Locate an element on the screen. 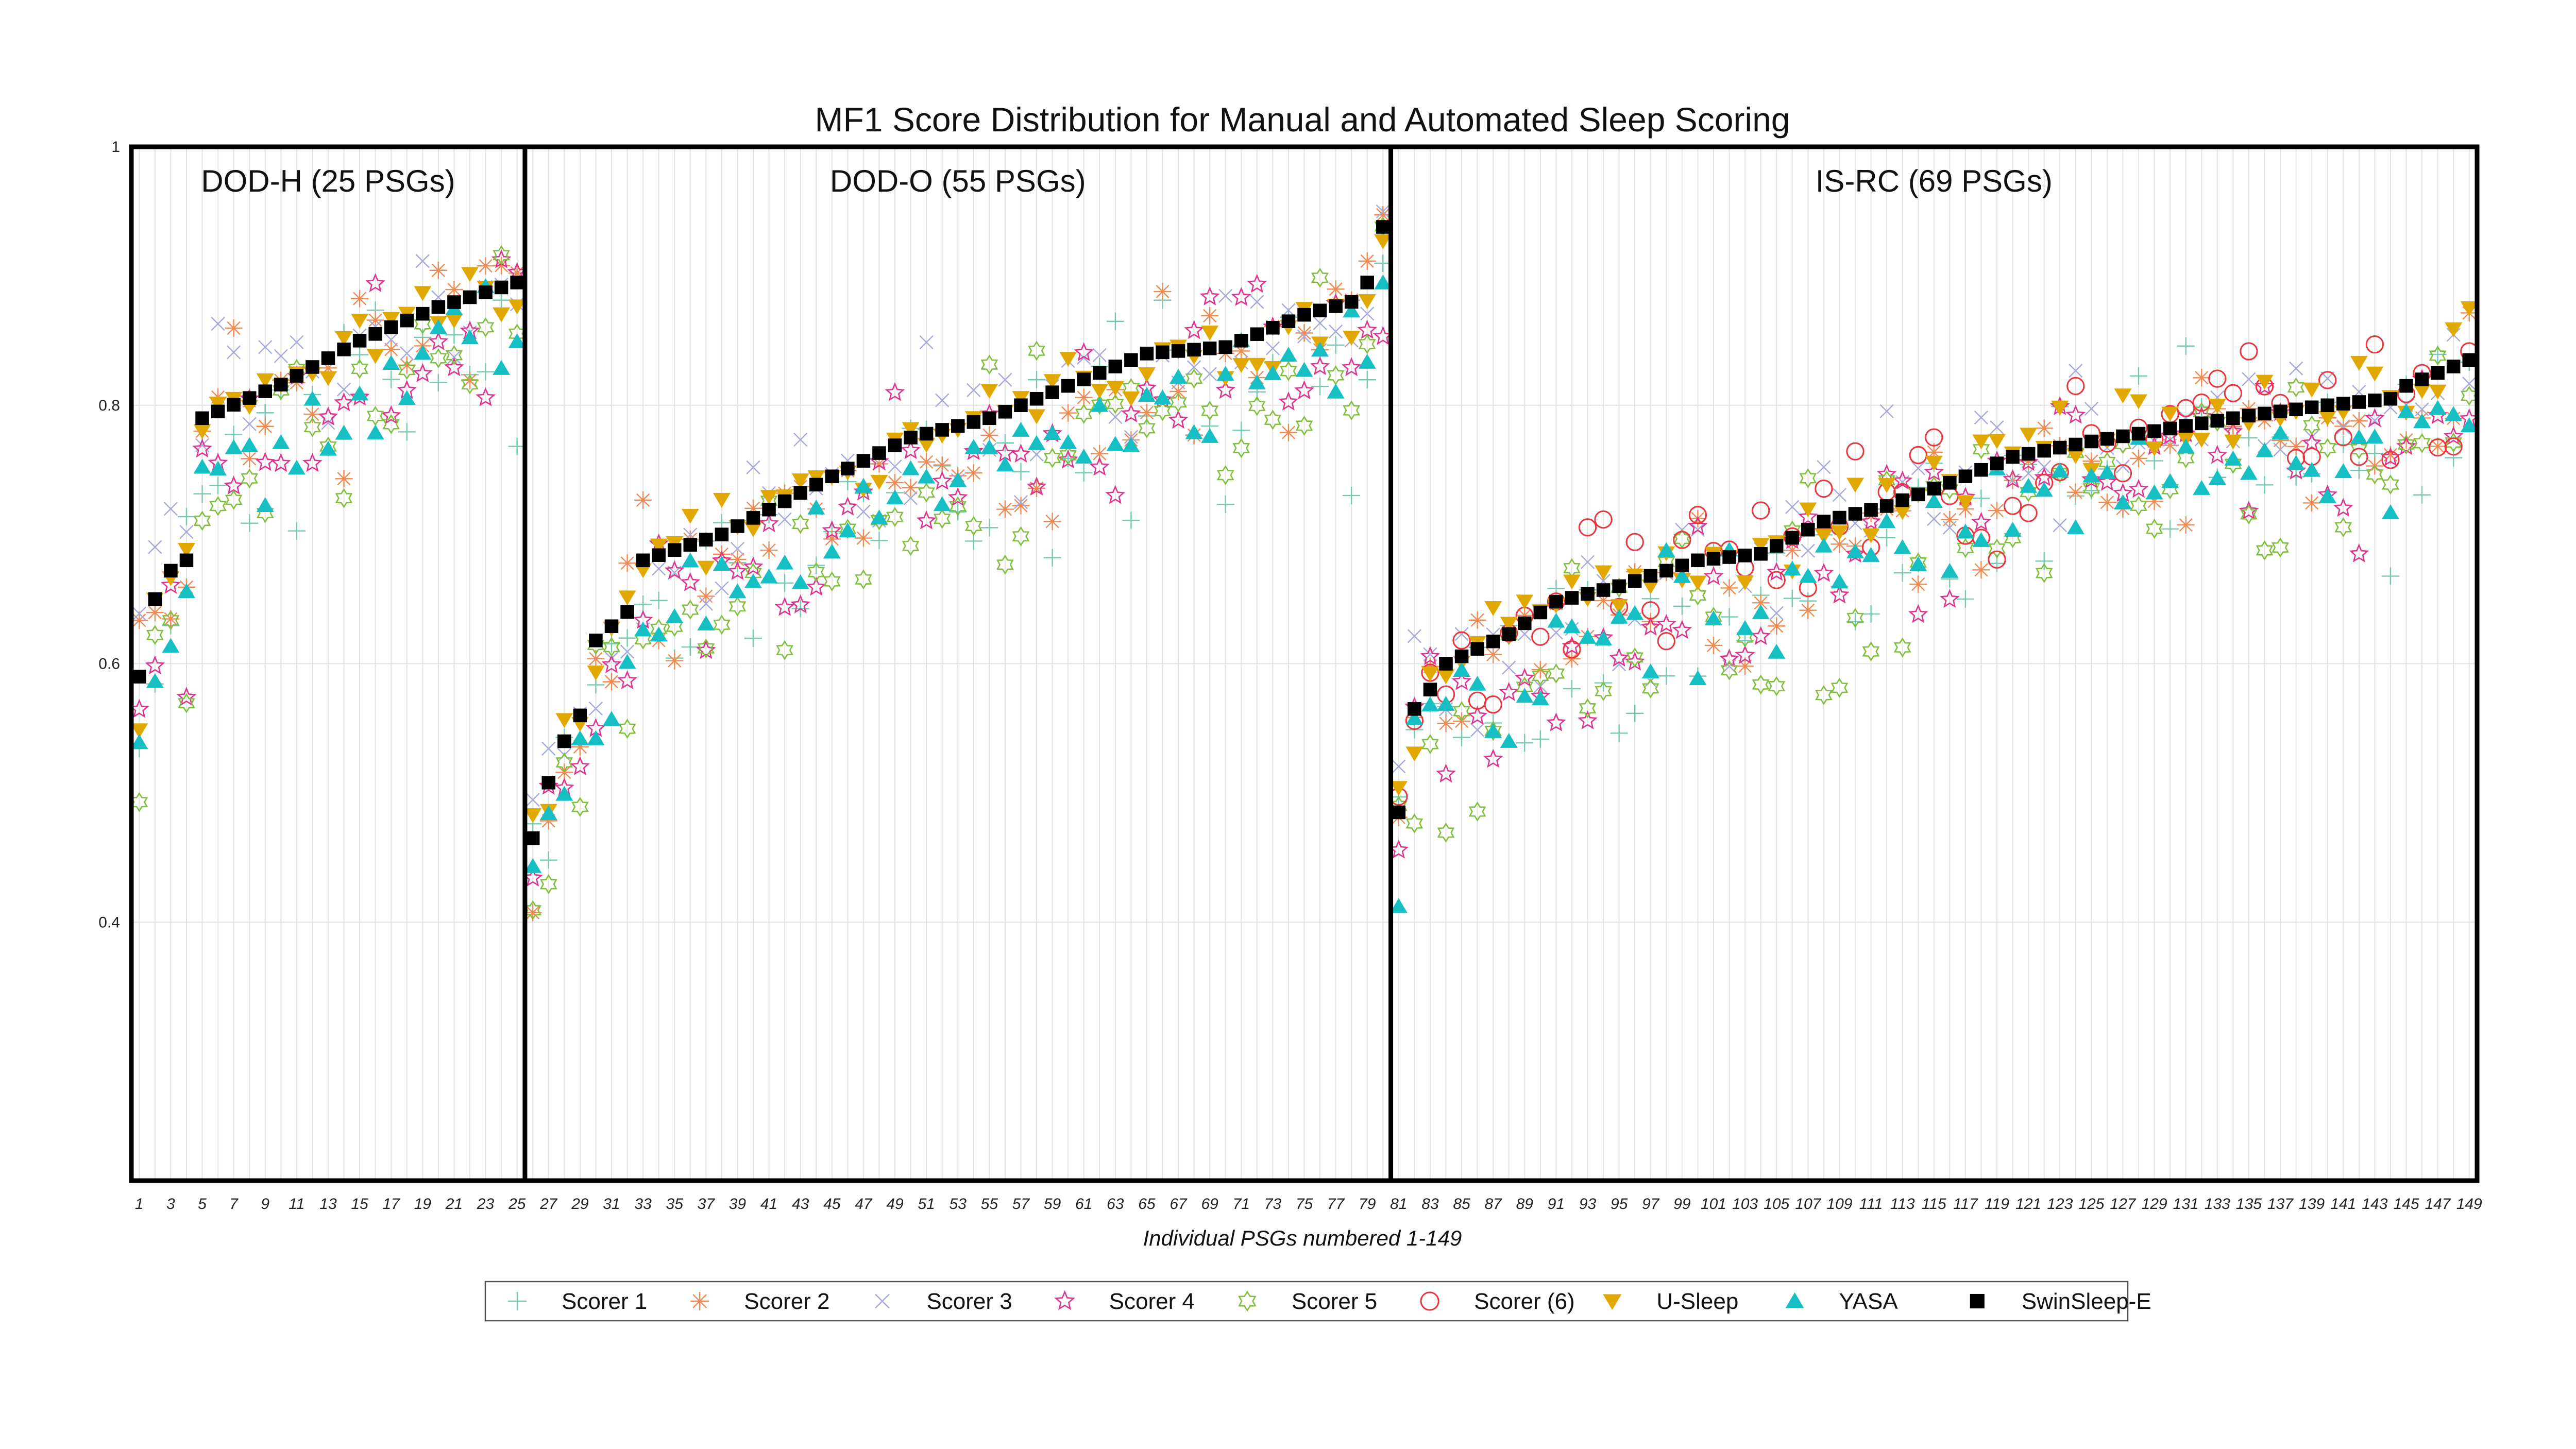 Image resolution: width=2576 pixels, height=1449 pixels. x-tick-label: 67 is located at coordinates (1179, 1204).